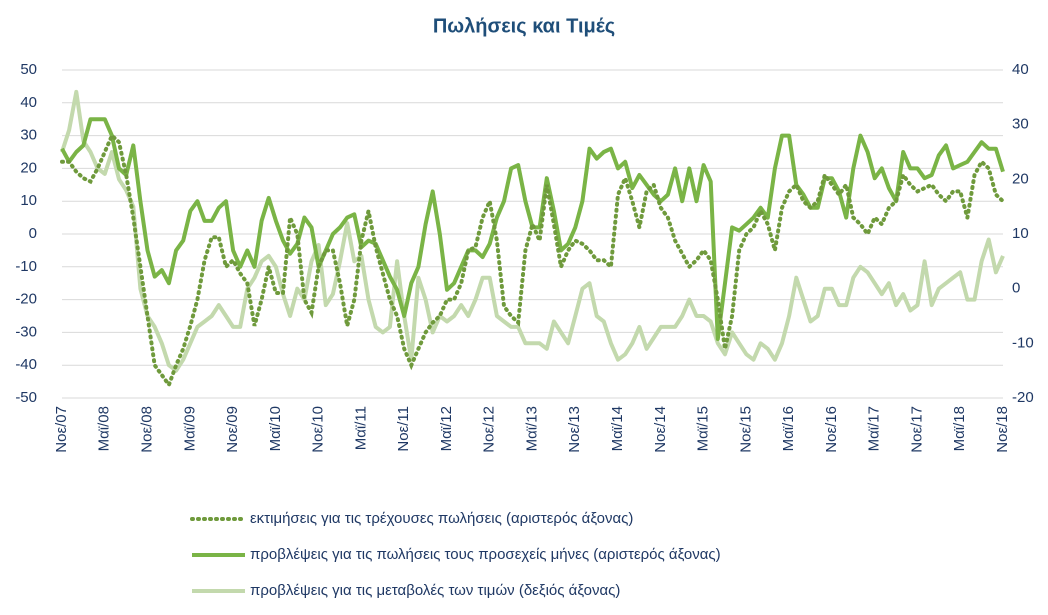 The image size is (1048, 615). Describe the element at coordinates (28, 102) in the screenshot. I see `y-tick-label: 40` at that location.